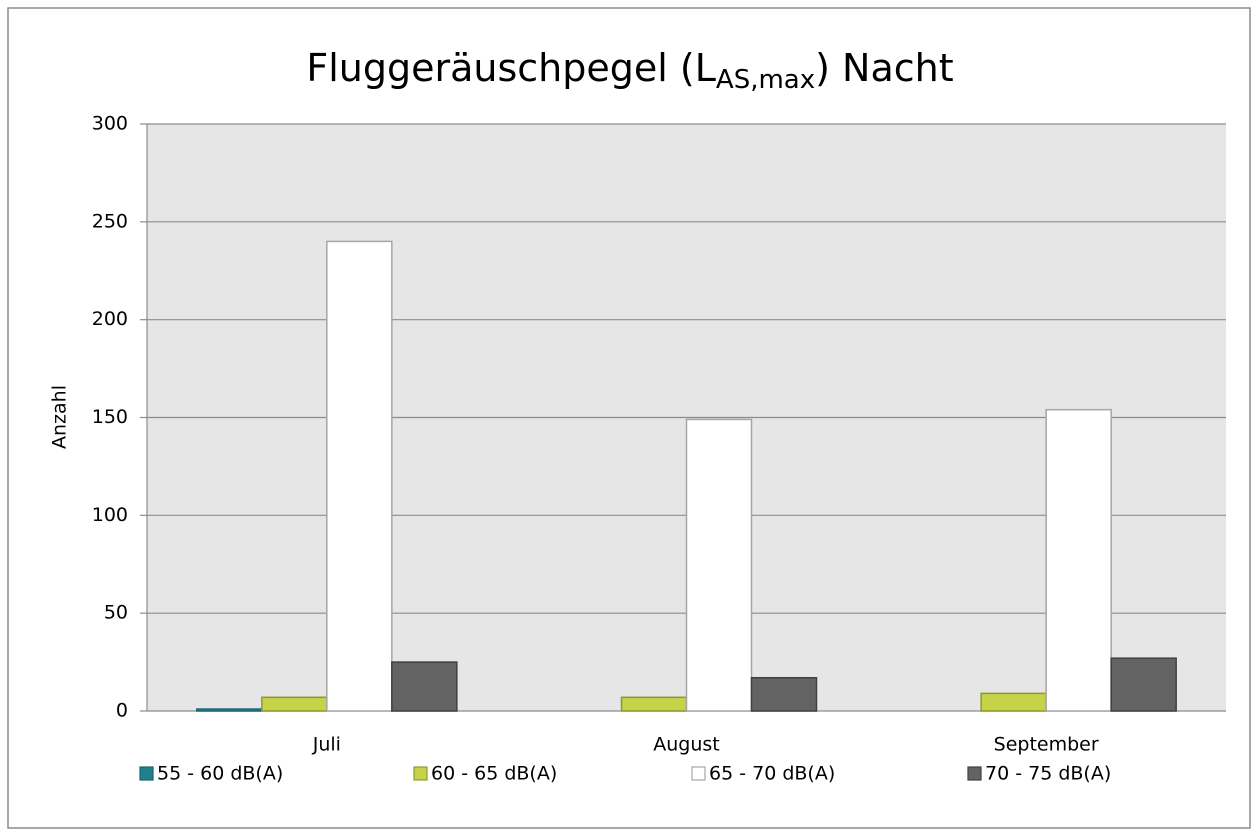 This screenshot has width=1260, height=836. Describe the element at coordinates (1048, 774) in the screenshot. I see `legend-label: 70 - 75 dB(A)` at that location.